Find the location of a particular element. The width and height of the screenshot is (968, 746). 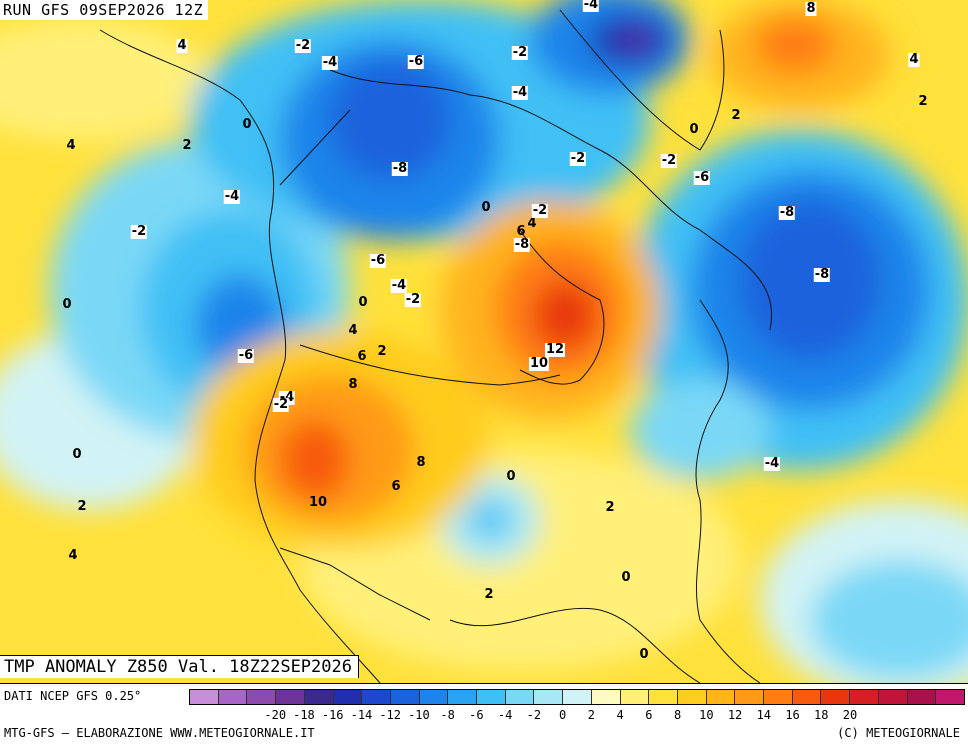

anomaly-area-atlantic-south-core is located at coordinates (889, 620).